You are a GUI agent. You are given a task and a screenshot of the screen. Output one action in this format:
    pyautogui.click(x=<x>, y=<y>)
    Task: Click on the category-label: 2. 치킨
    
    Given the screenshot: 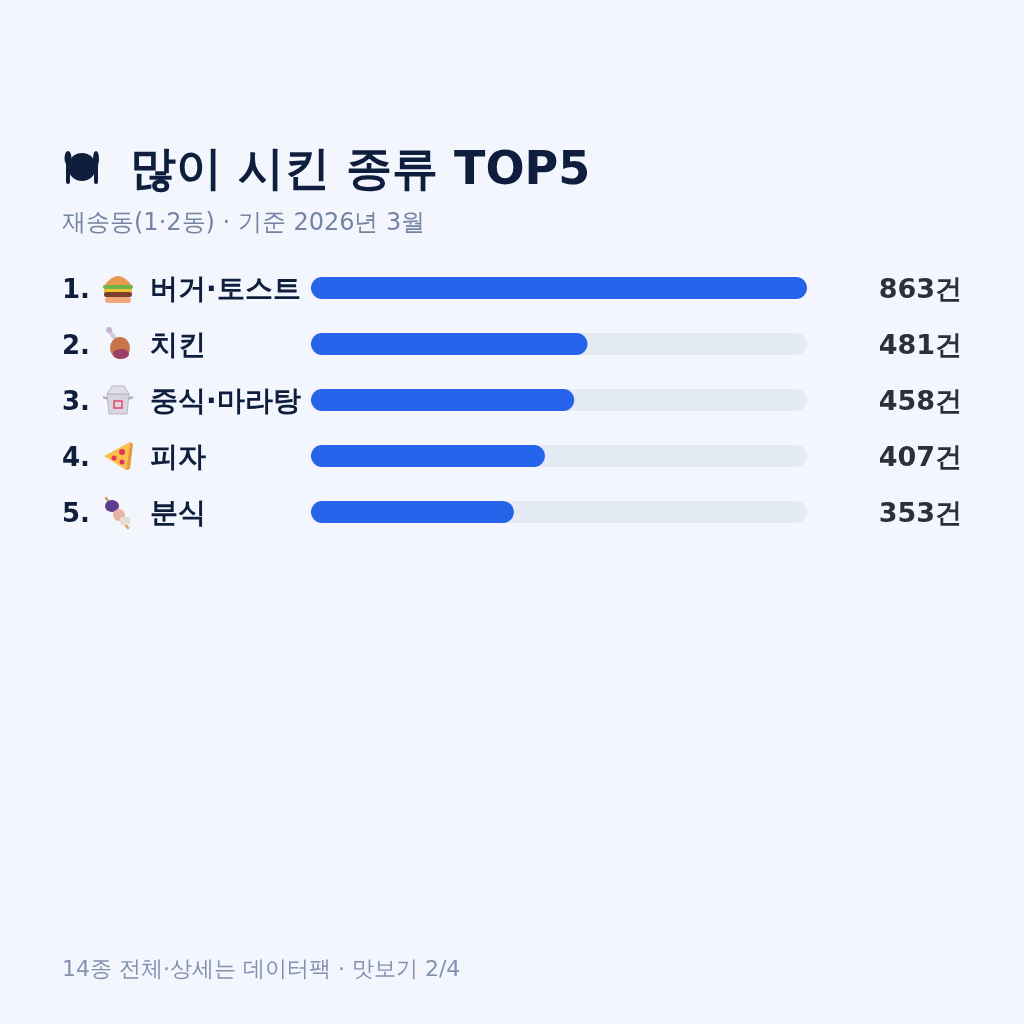 What is the action you would take?
    pyautogui.click(x=134, y=344)
    